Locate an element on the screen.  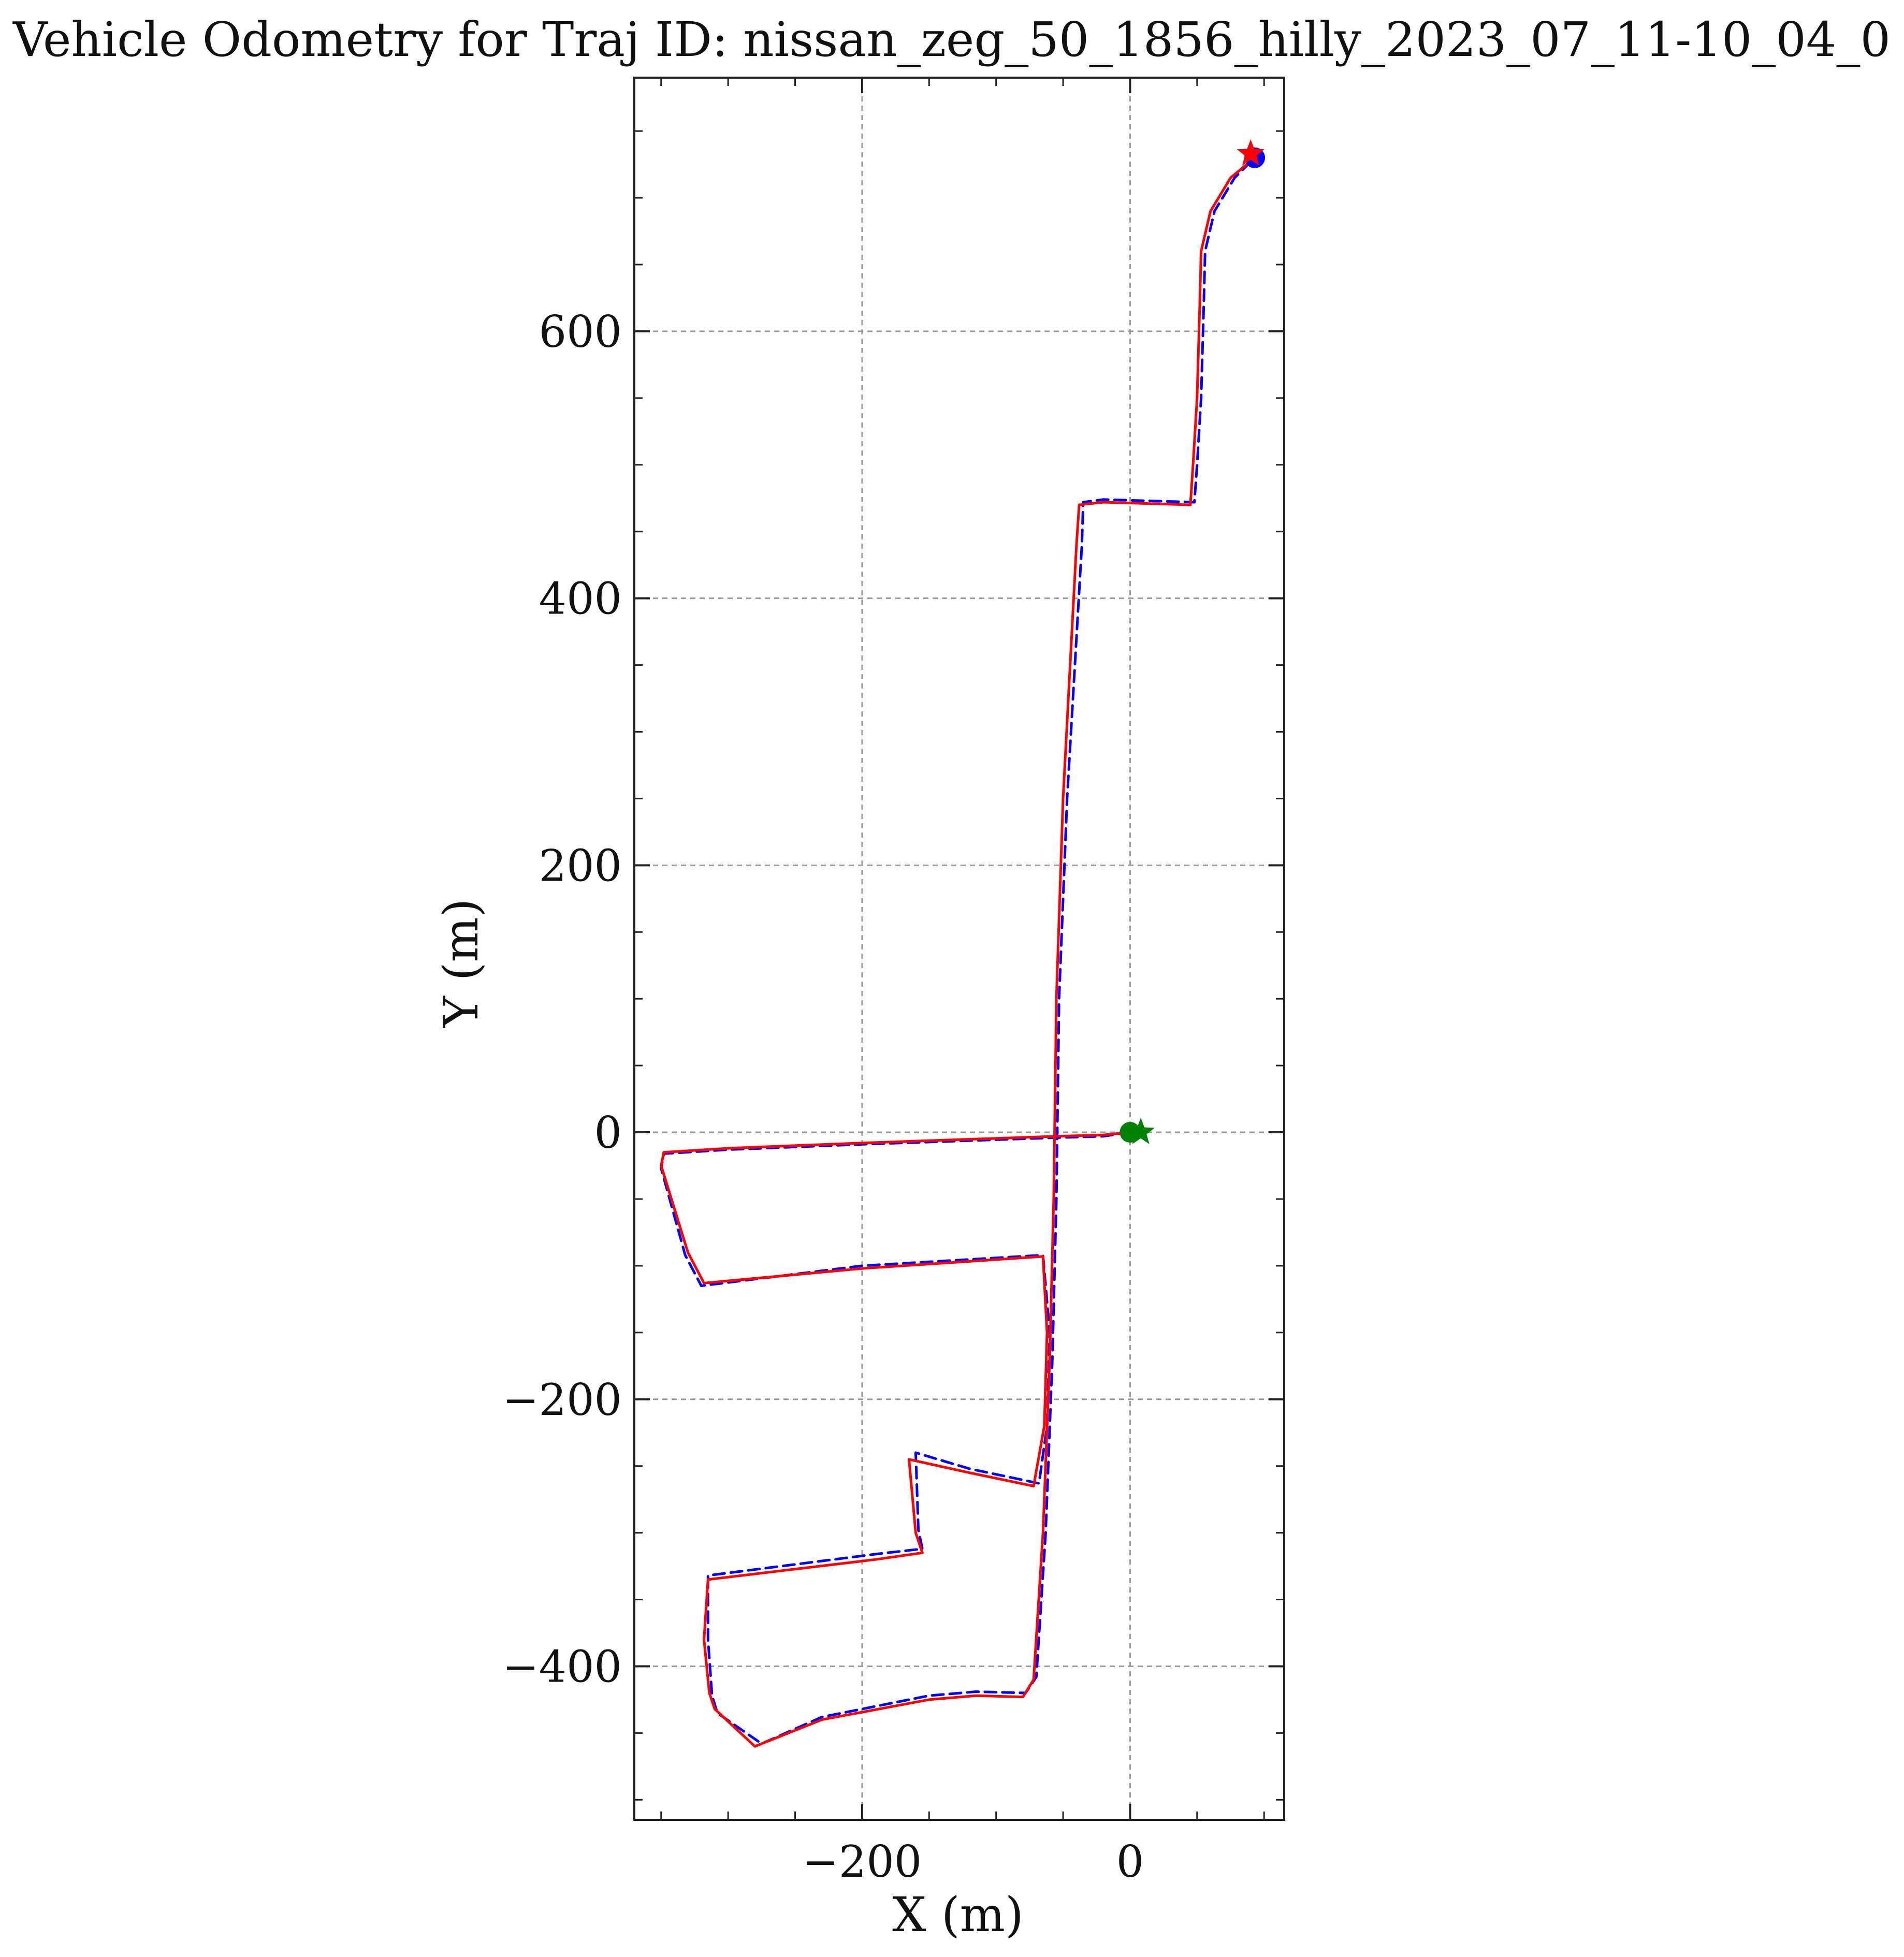
y-tick-label: 600 is located at coordinates (580, 331).